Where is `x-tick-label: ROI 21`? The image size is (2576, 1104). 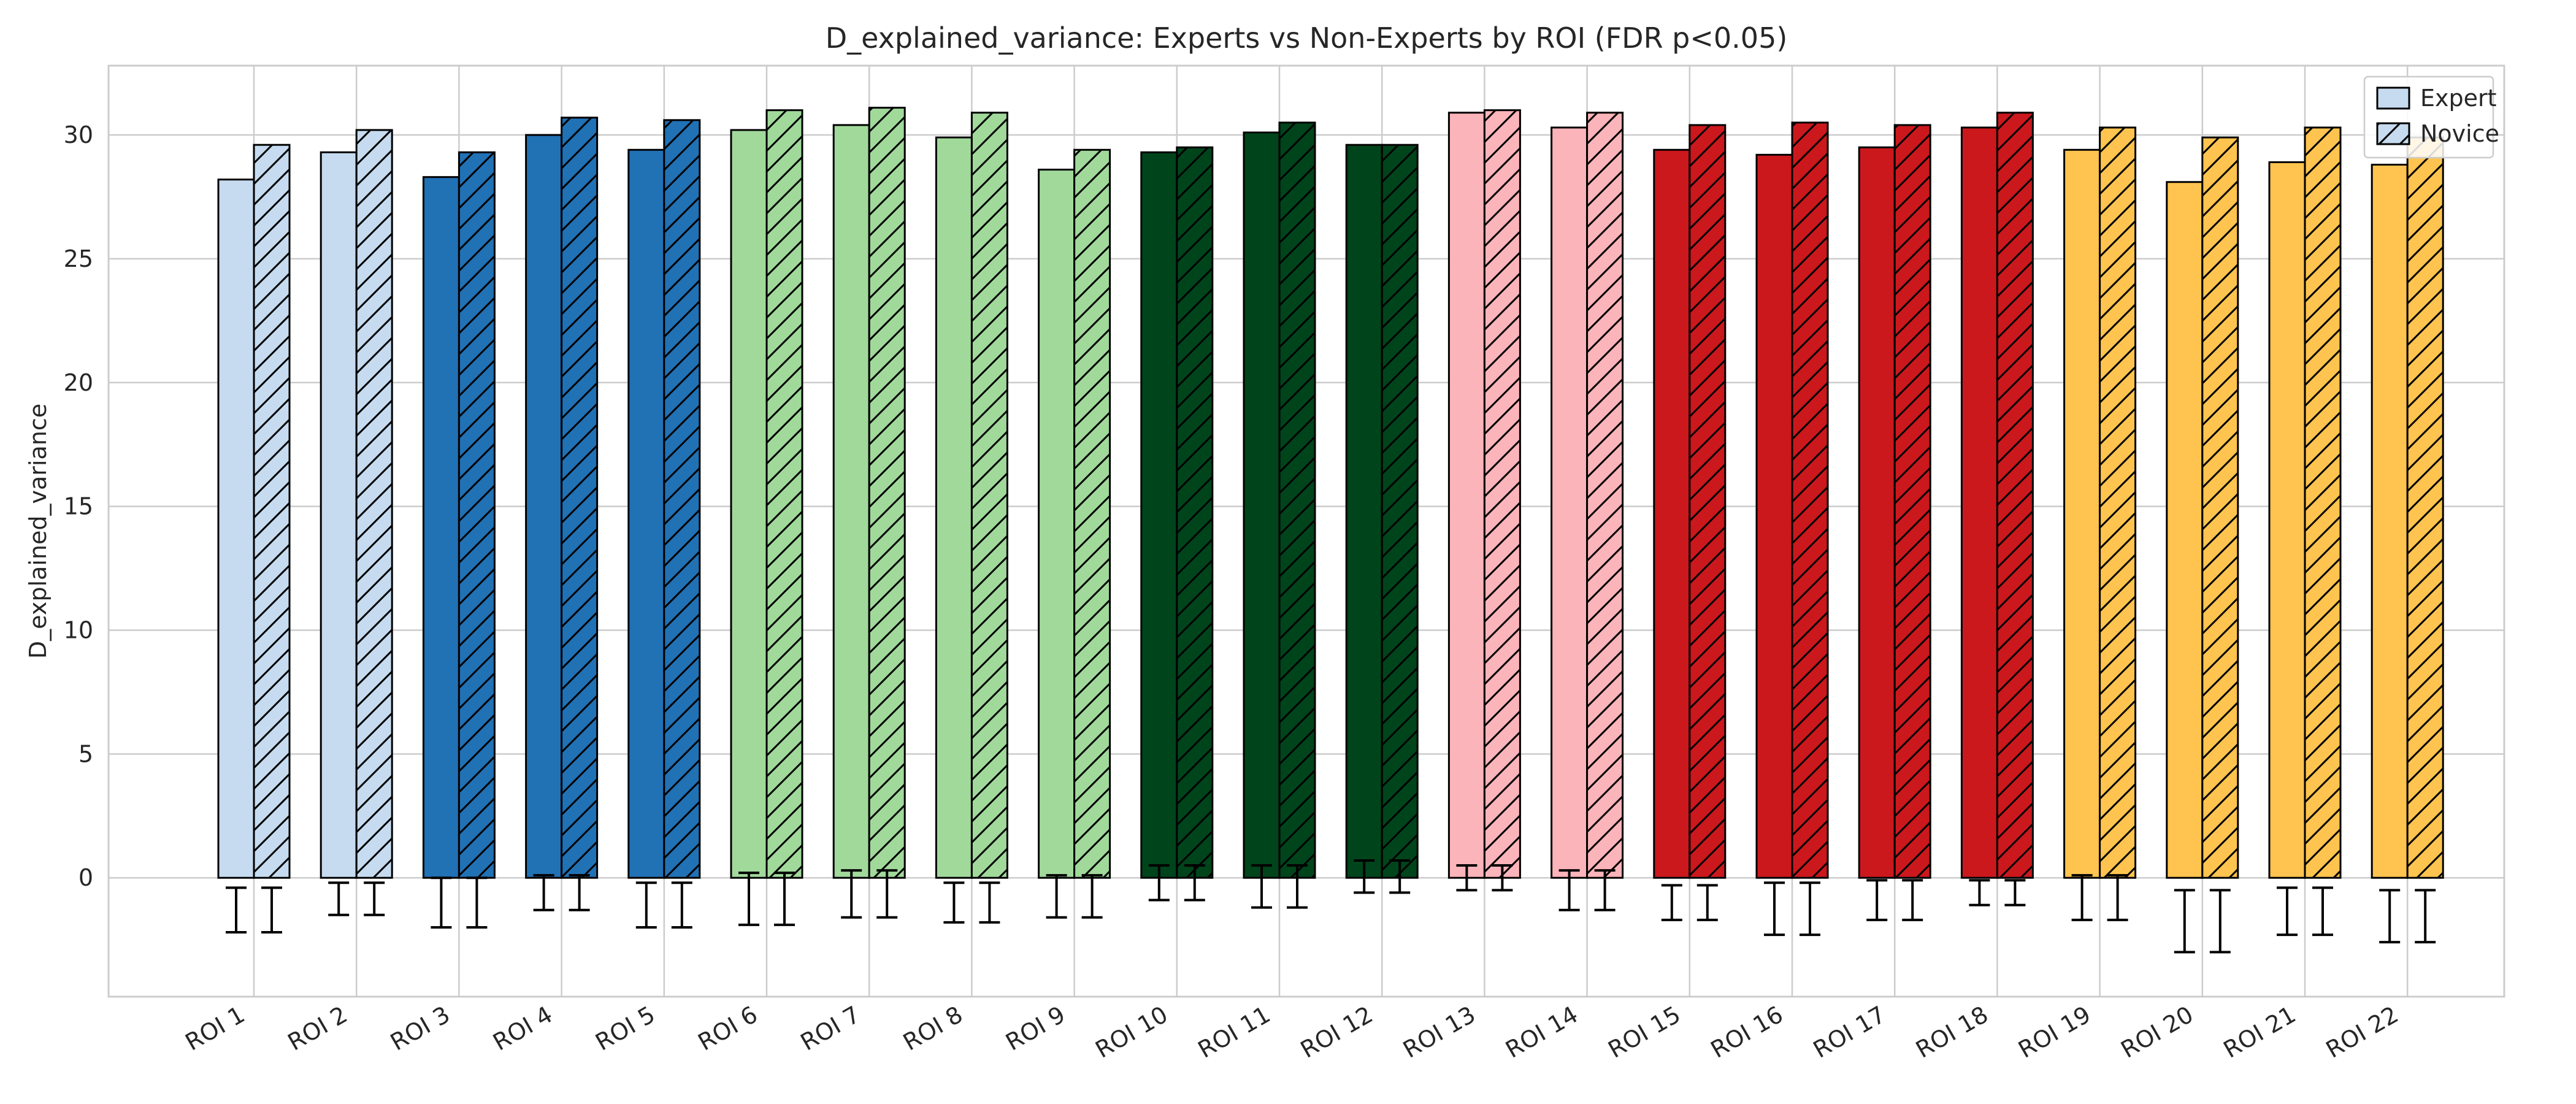 x-tick-label: ROI 21 is located at coordinates (2260, 1032).